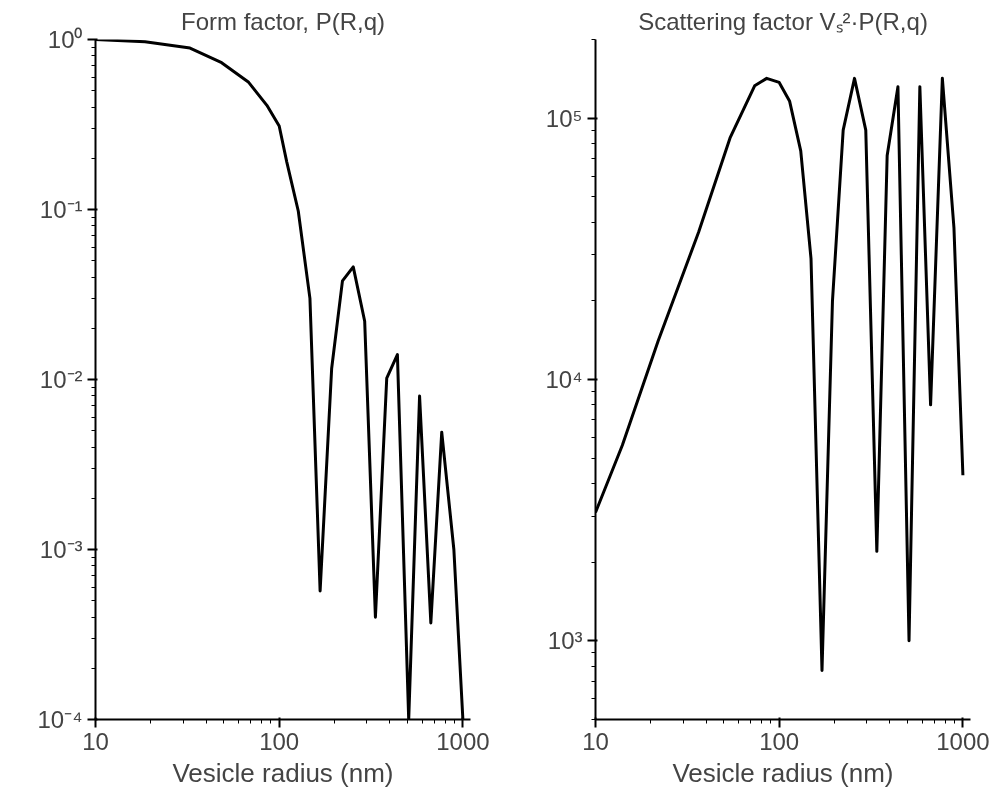 The width and height of the screenshot is (1008, 799). What do you see at coordinates (61, 209) in the screenshot?
I see `y-tick-label: 10⁻¹` at bounding box center [61, 209].